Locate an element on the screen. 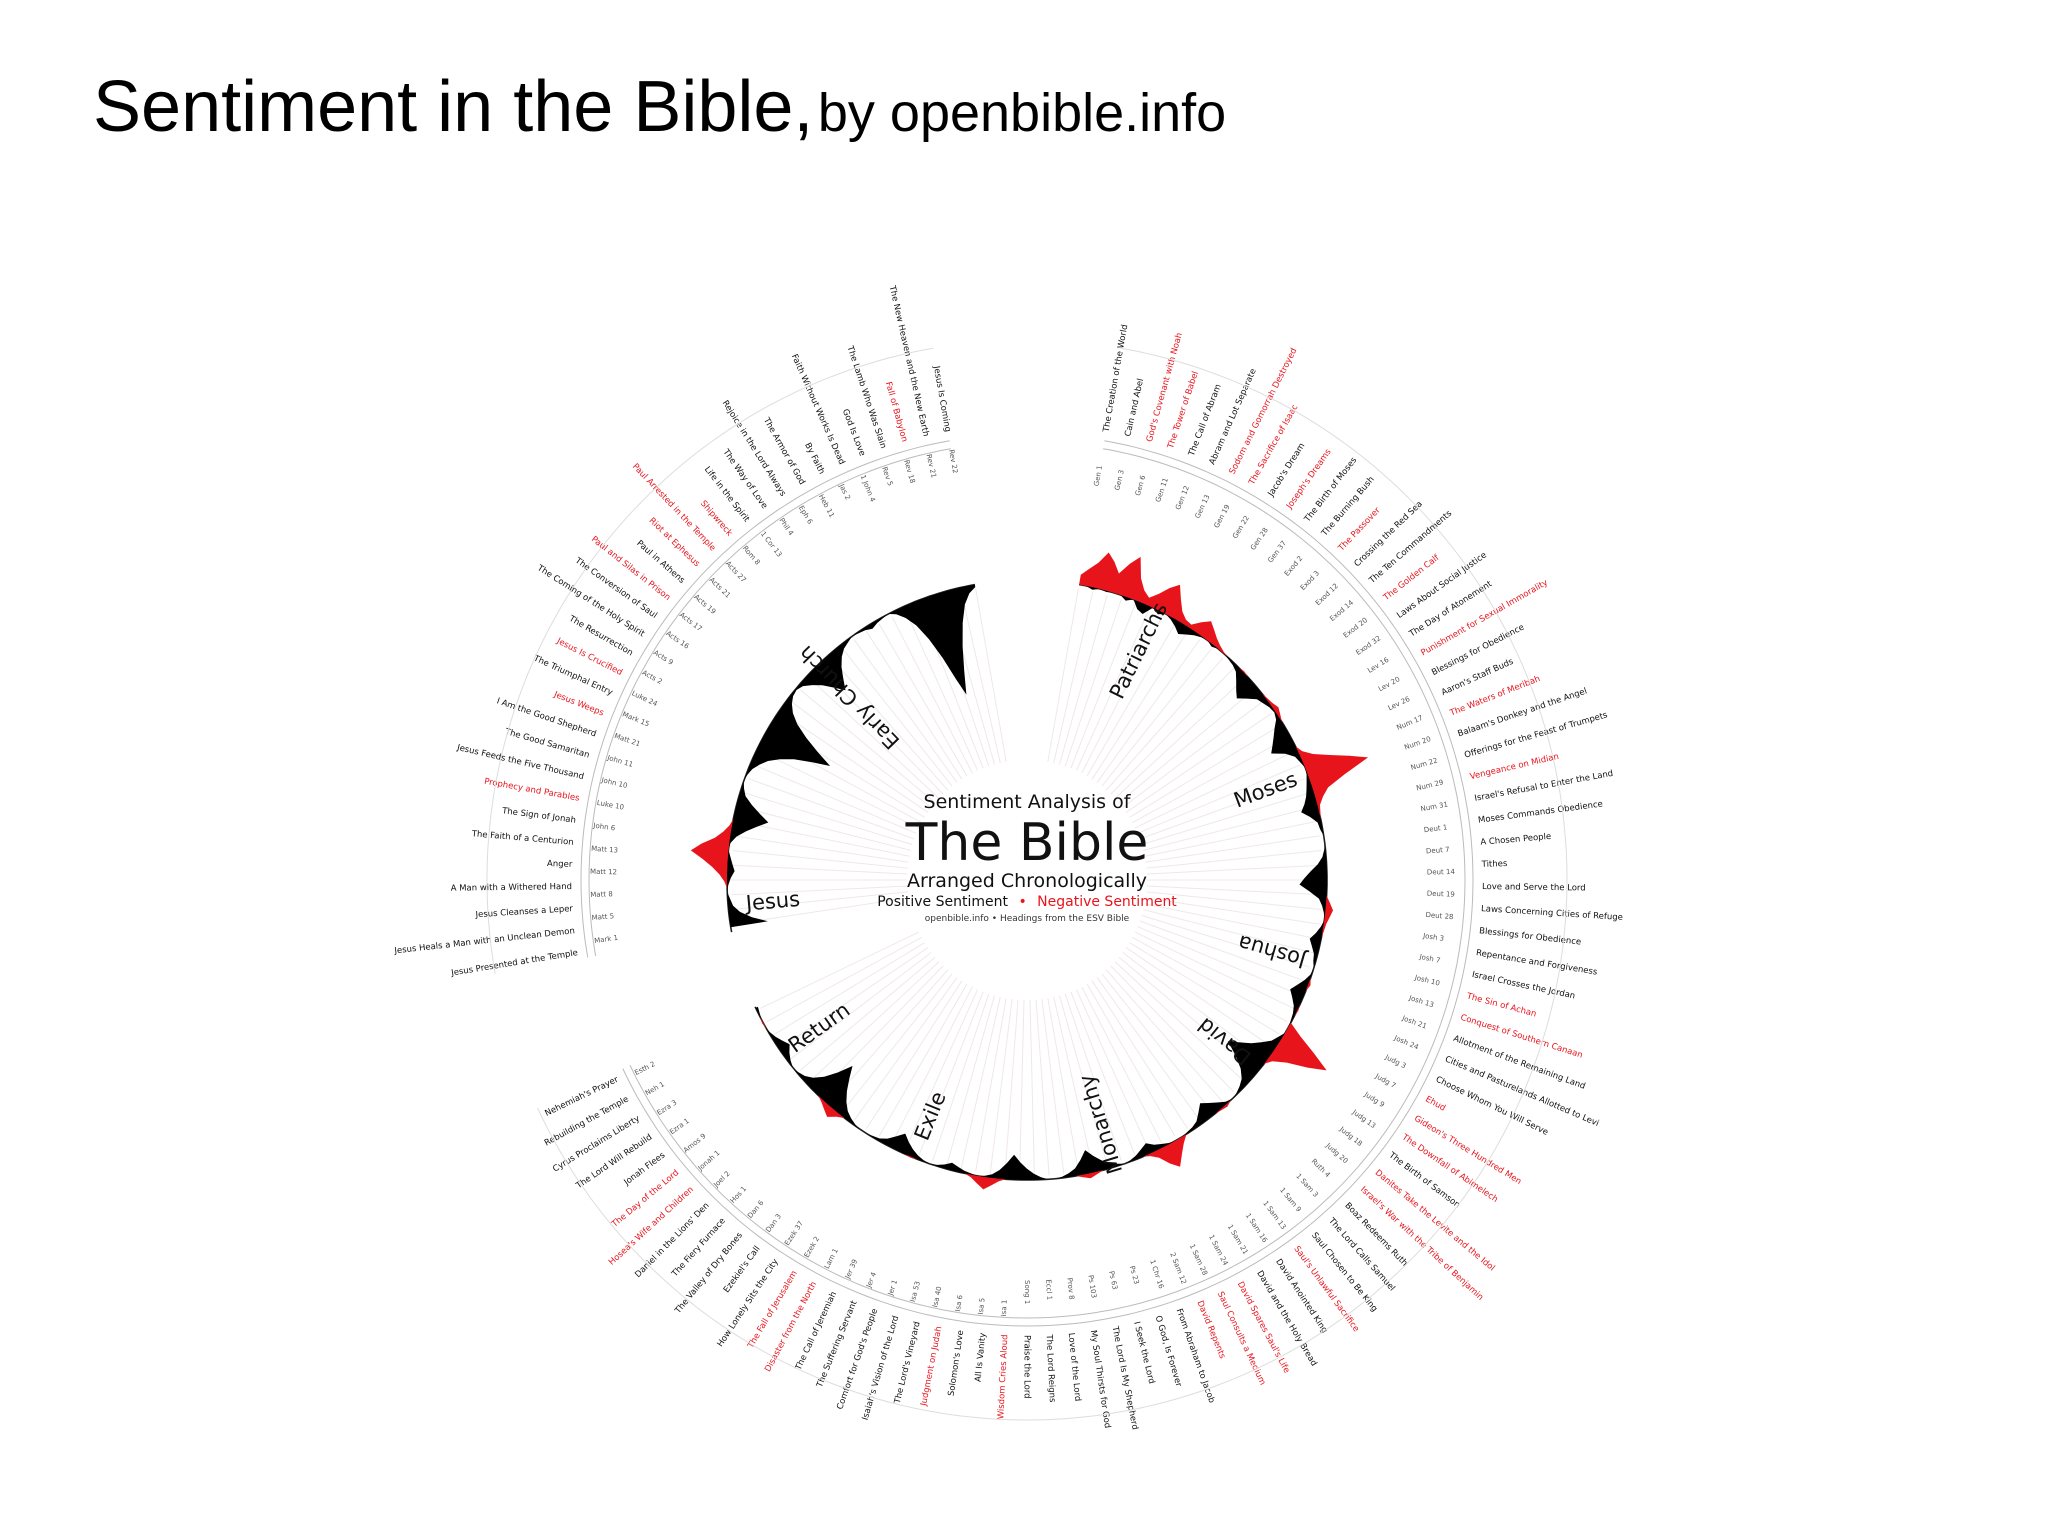  chapter-code: Acts 16 is located at coordinates (677, 640).